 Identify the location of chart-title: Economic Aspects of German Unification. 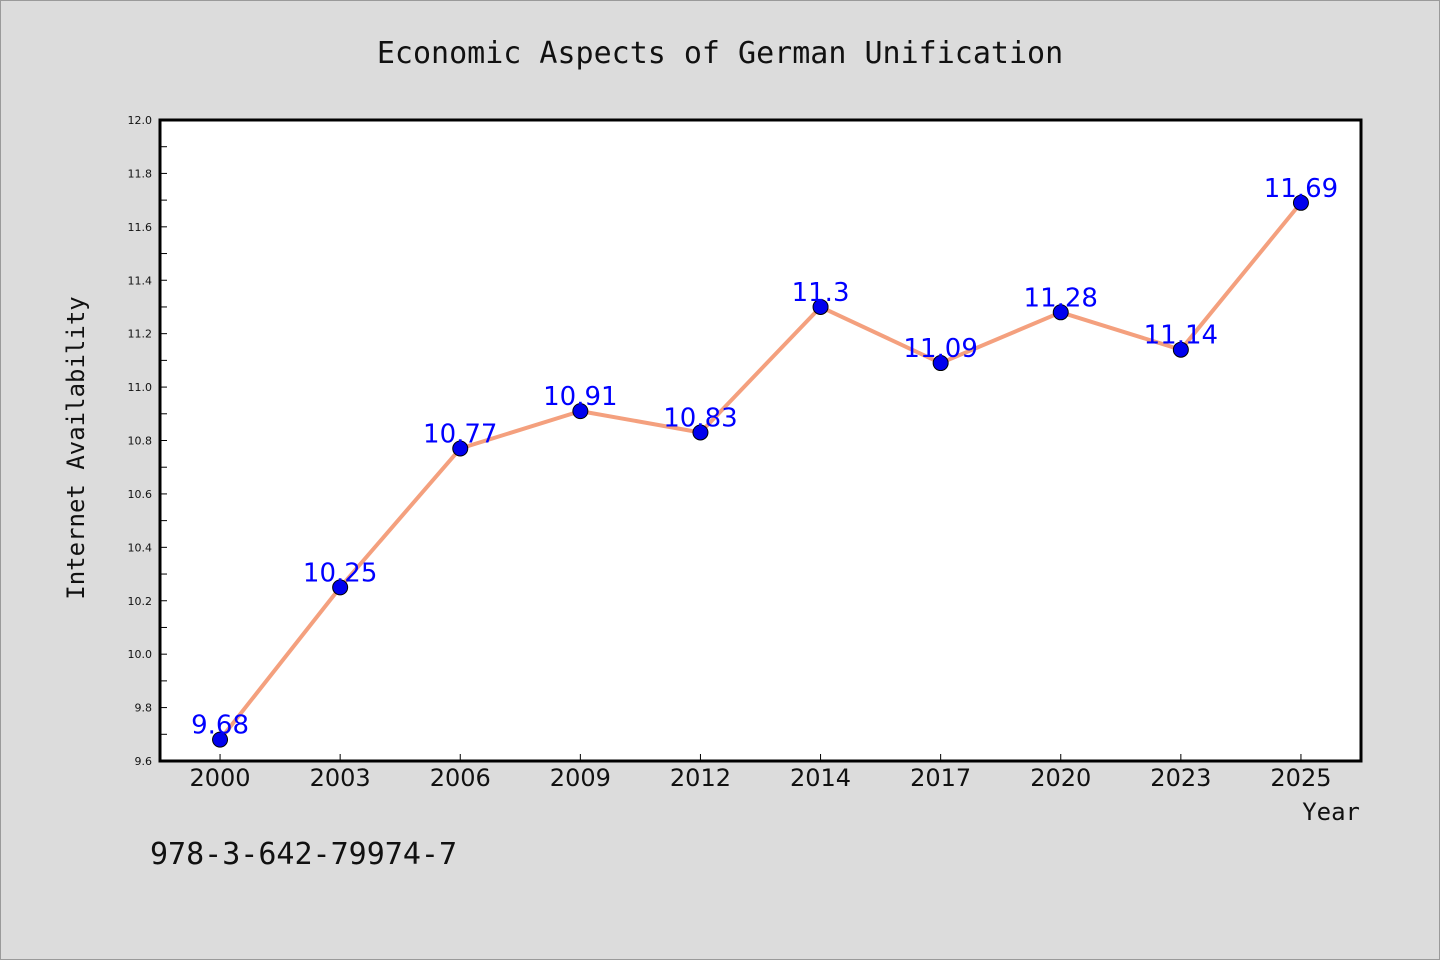
(720, 53).